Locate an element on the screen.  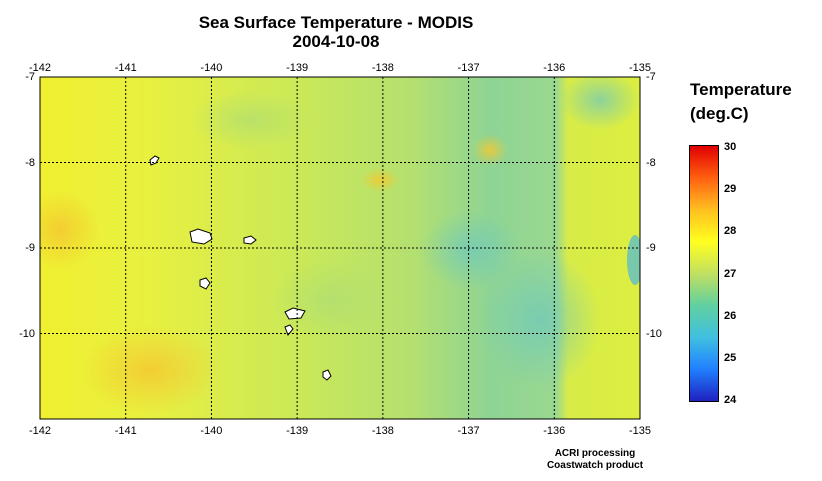
colorbar-tick-label: 26 is located at coordinates (730, 315).